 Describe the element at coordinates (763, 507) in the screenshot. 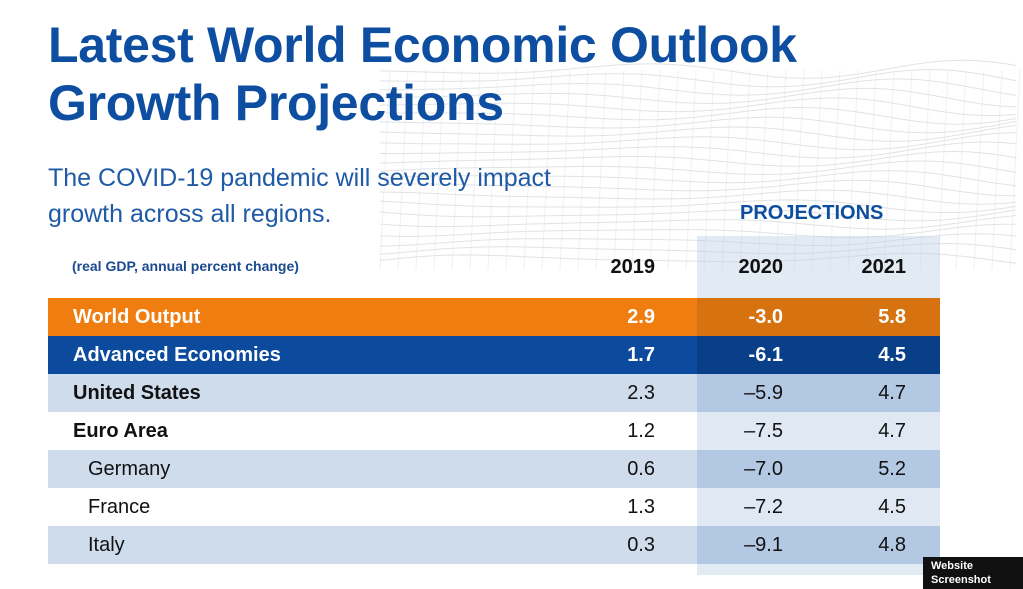

I see `value-2020: –7.2` at that location.